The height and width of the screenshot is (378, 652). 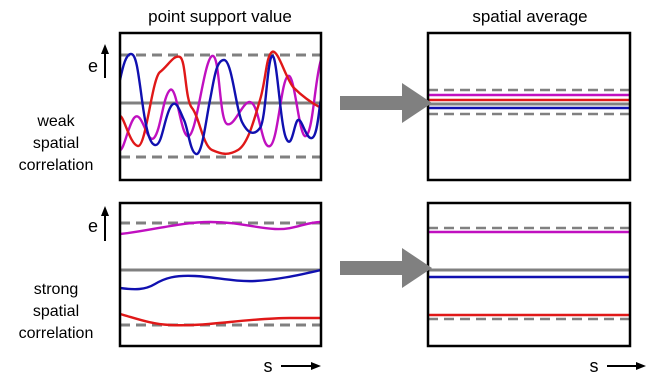 I want to click on header-spatial-average: spatial average, so click(x=529, y=16).